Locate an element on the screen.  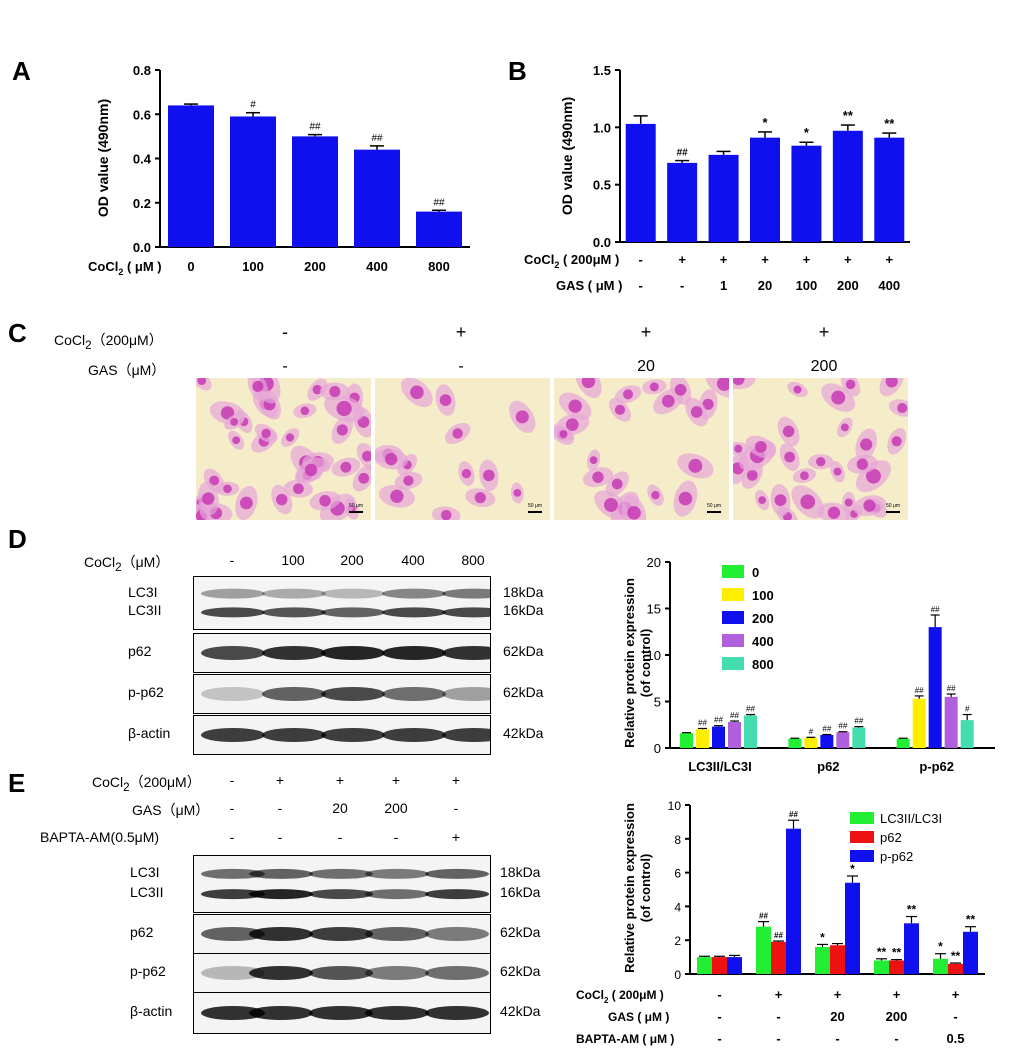
row3-label: BAPTA-AM ( μM ) is located at coordinates (625, 1039).